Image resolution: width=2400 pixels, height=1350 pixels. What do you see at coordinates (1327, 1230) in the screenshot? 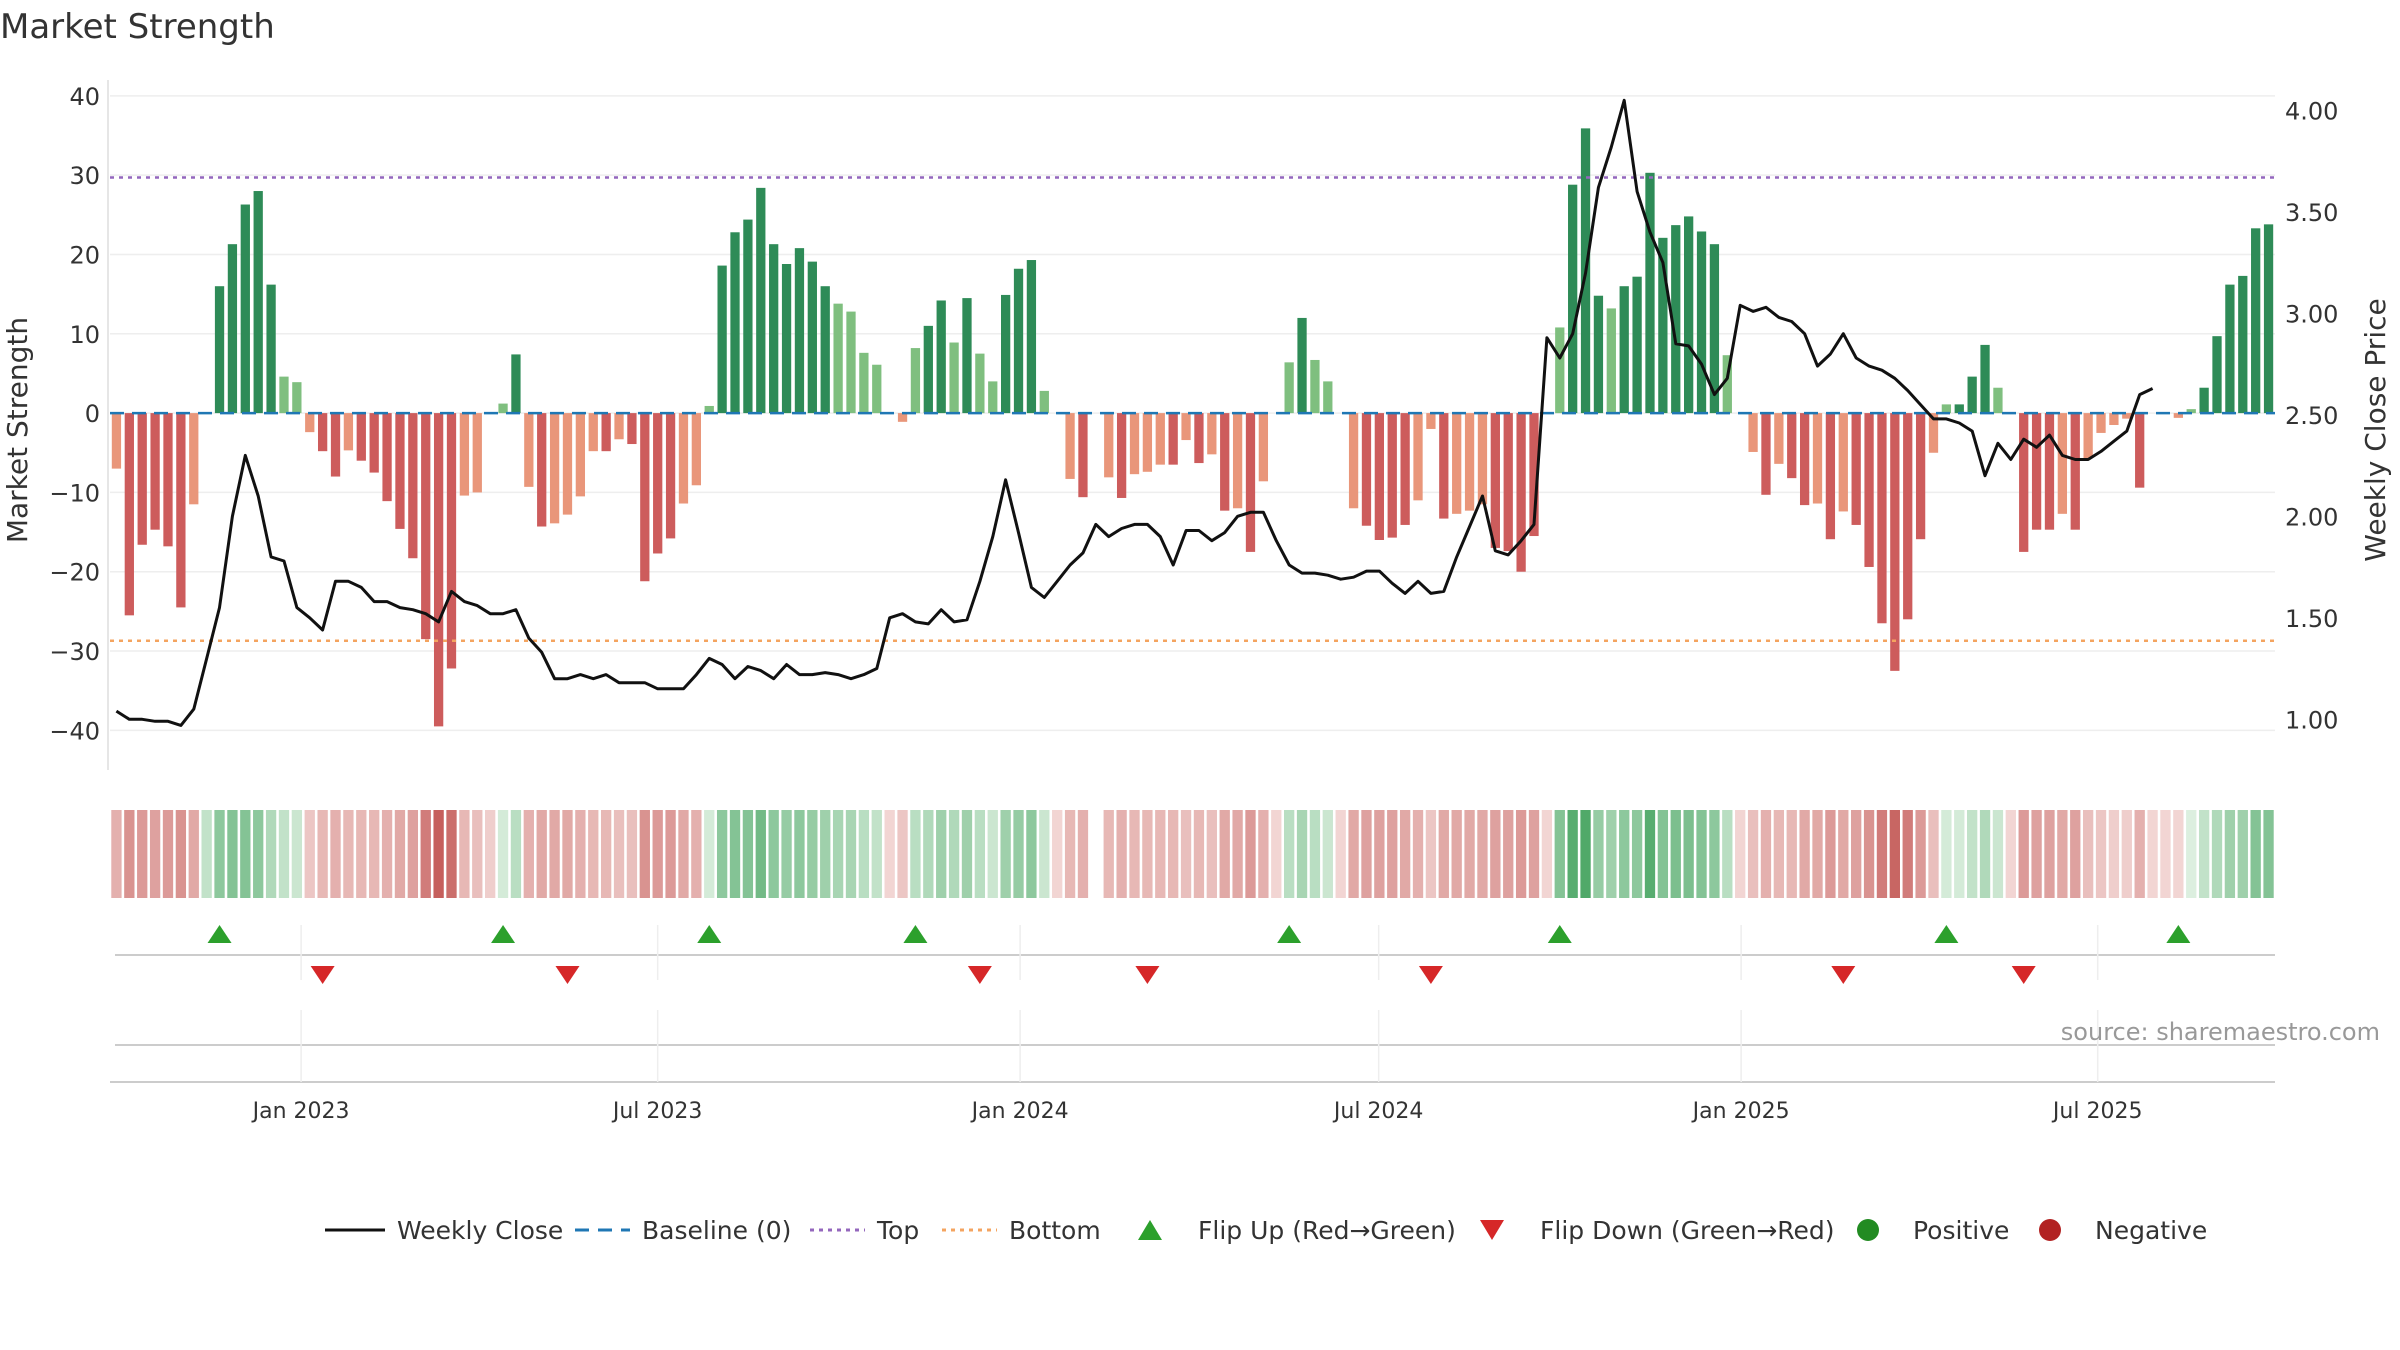
I see `legend-label: Flip Up (Red→Green)` at bounding box center [1327, 1230].